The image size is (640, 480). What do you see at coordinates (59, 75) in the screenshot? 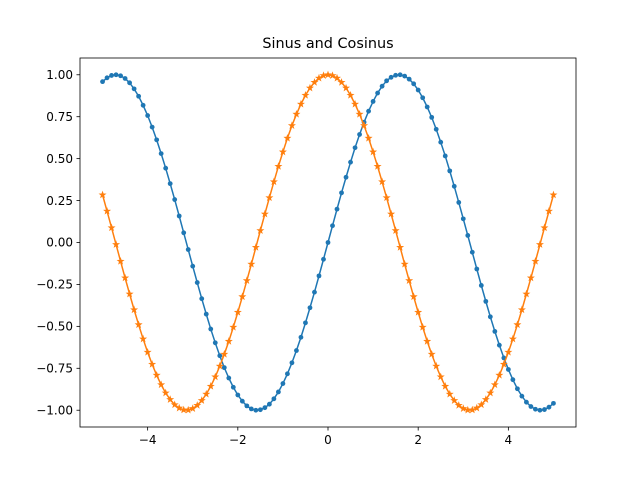
I see `y-tick-label: 1.00` at bounding box center [59, 75].